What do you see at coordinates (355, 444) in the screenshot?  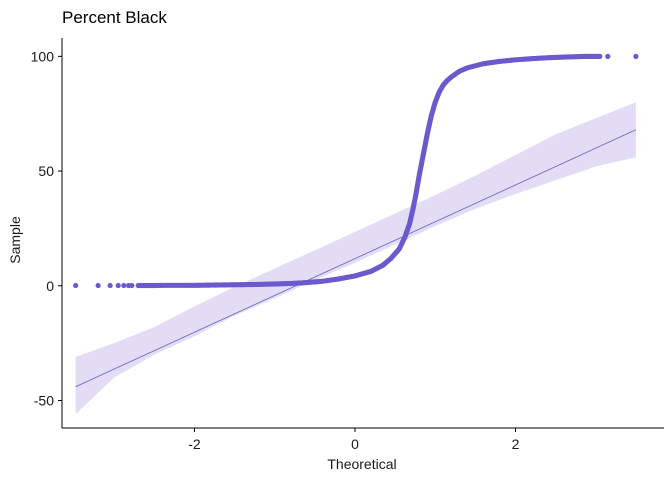 I see `x-tick-label: 0` at bounding box center [355, 444].